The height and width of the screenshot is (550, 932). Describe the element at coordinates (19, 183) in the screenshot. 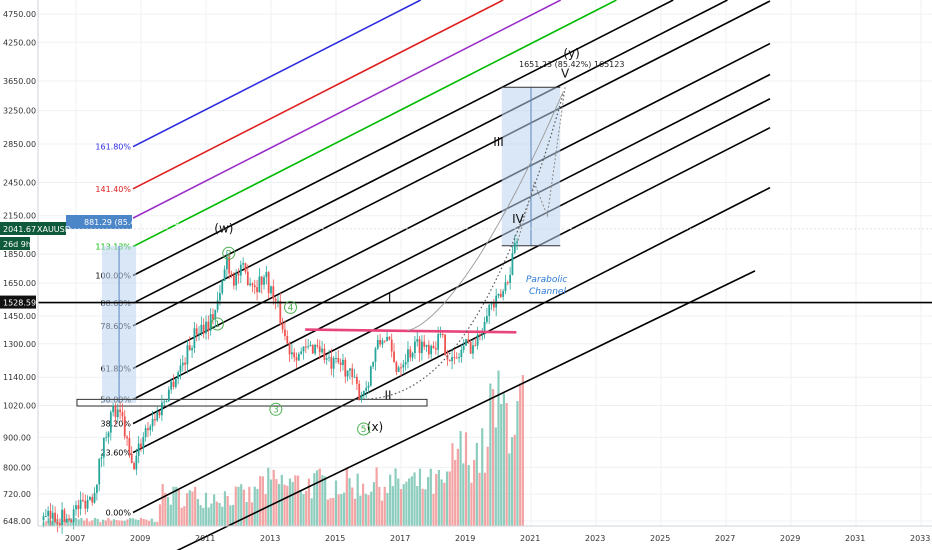

I see `y-tick-label: 2450.00` at that location.